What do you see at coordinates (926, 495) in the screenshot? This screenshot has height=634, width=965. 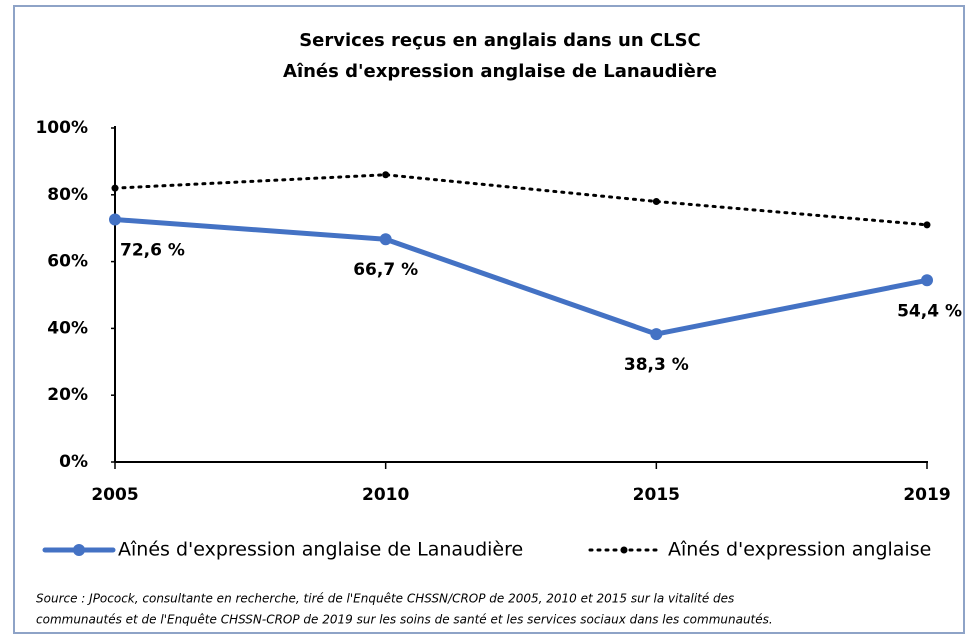 I see `x-tick-label: 2019` at bounding box center [926, 495].